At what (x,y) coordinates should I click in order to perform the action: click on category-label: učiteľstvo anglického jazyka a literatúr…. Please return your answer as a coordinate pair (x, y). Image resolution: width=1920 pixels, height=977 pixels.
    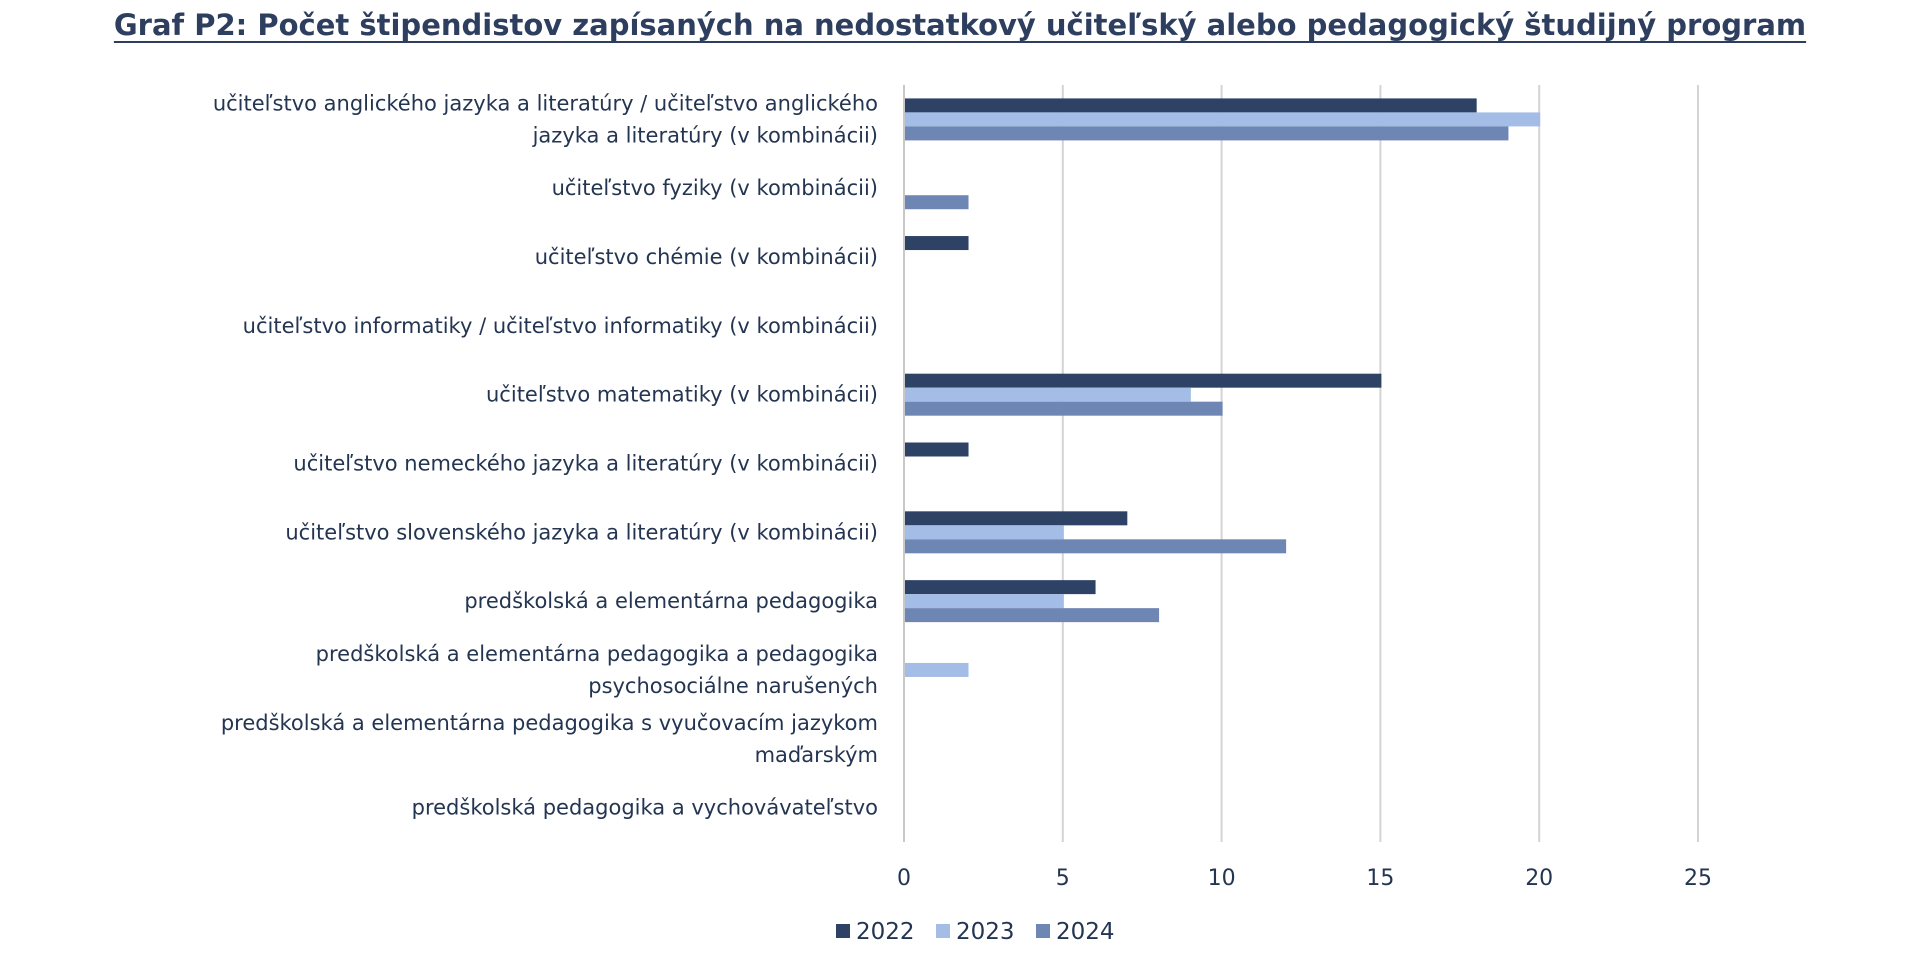
    Looking at the image, I should click on (545, 103).